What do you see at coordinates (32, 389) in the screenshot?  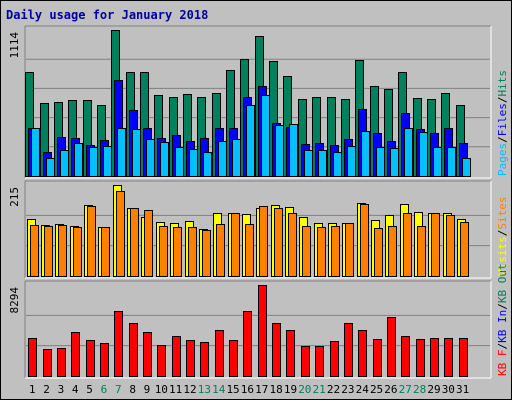 I see `x-tick-label: 1` at bounding box center [32, 389].